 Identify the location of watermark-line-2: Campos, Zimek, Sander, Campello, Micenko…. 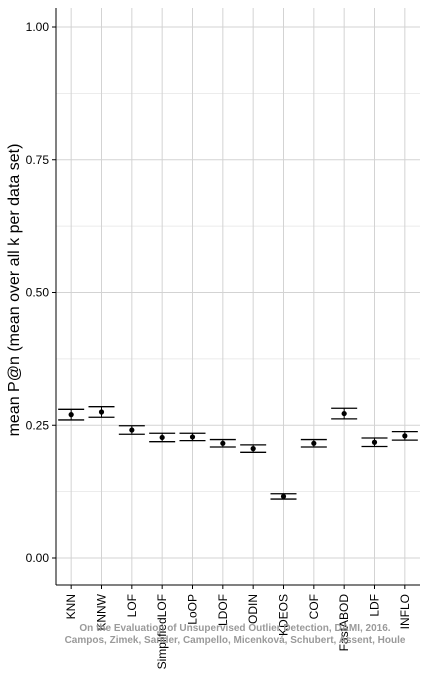
(235, 640).